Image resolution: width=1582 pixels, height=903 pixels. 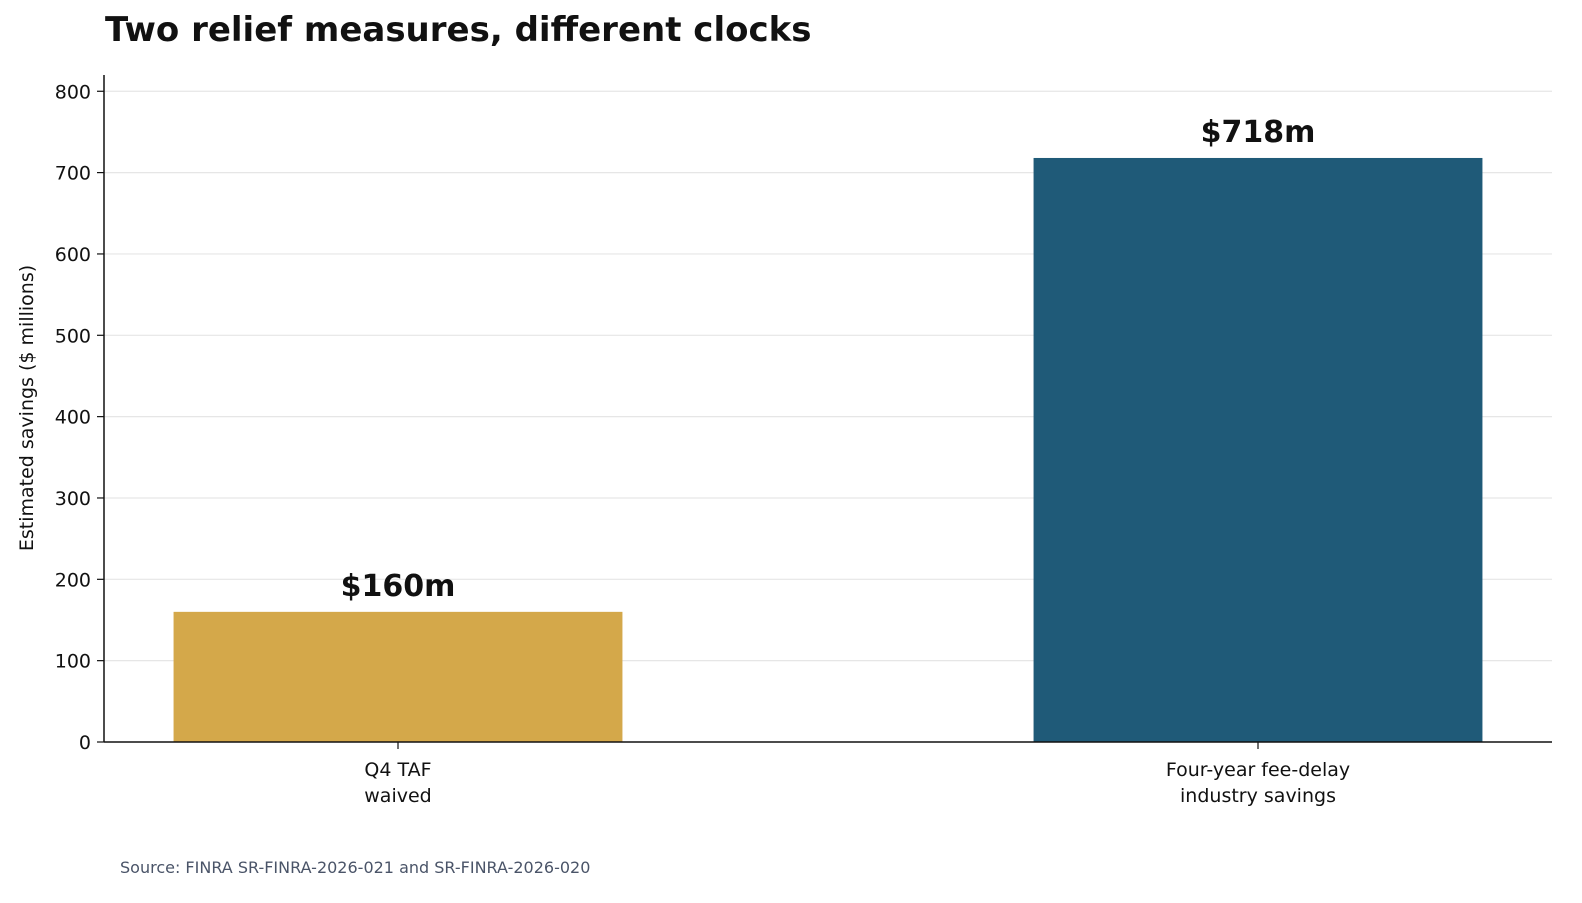 I want to click on x-tick-label: Q4 TAF, so click(x=397, y=770).